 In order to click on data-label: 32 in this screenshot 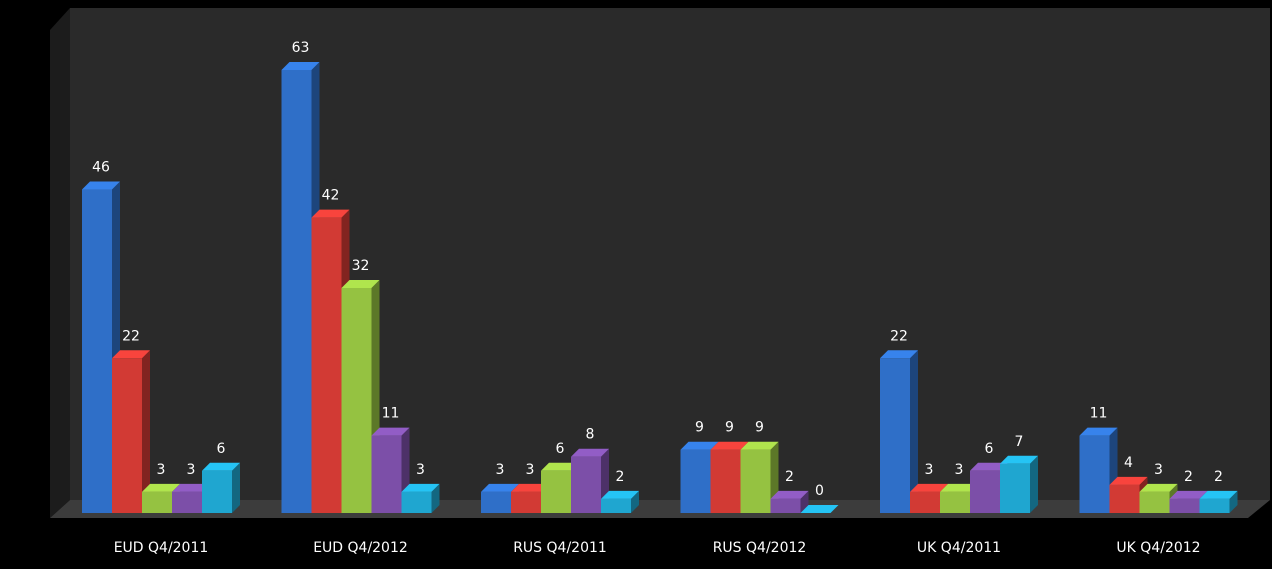, I will do `click(361, 266)`.